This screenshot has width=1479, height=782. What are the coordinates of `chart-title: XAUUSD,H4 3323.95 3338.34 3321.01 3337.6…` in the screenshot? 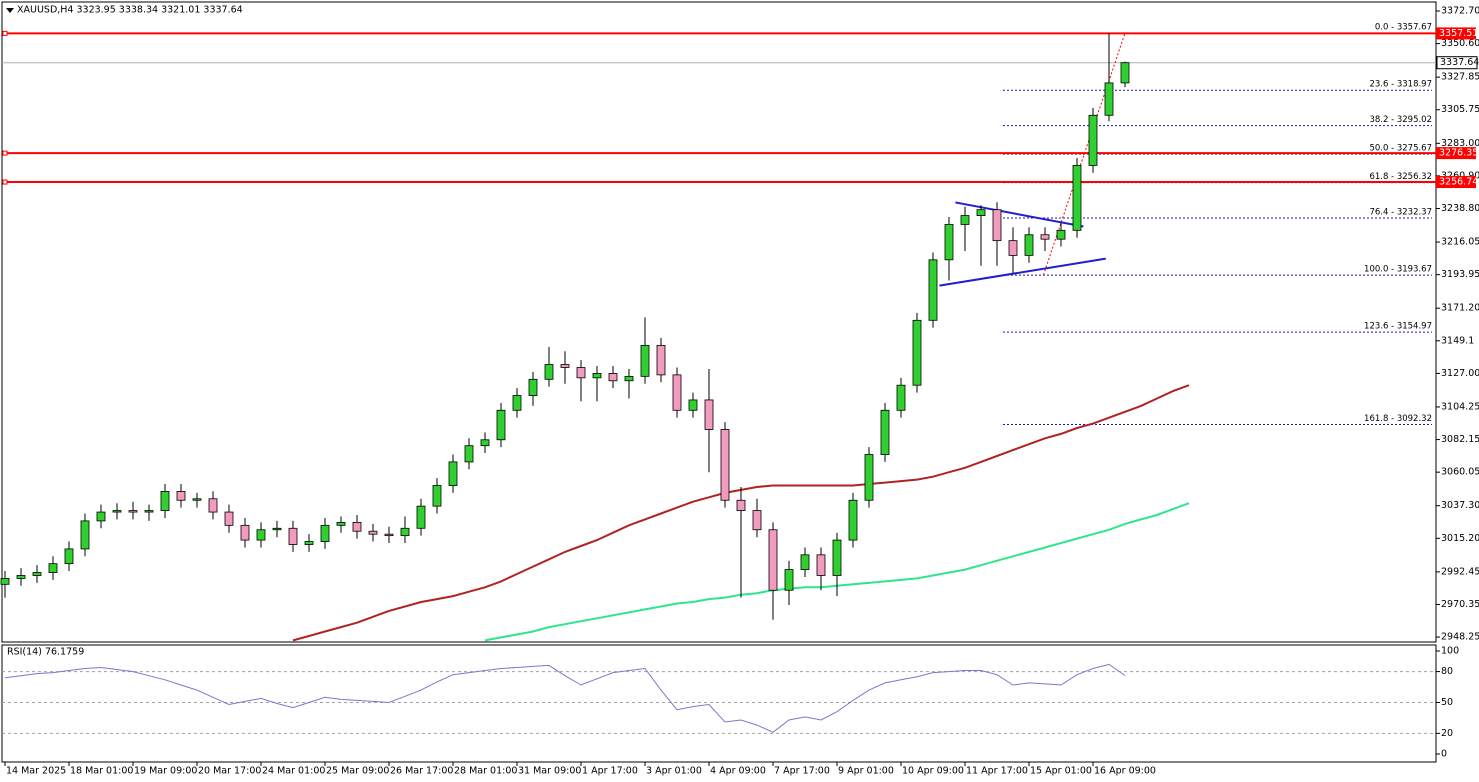 It's located at (130, 10).